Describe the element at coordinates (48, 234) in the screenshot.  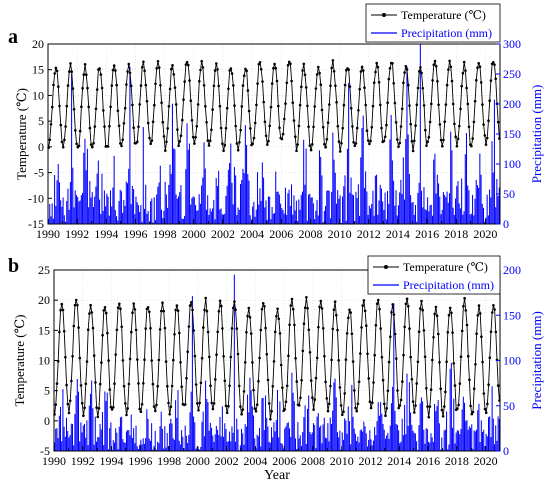
I see `x-tick-label: 1990` at that location.